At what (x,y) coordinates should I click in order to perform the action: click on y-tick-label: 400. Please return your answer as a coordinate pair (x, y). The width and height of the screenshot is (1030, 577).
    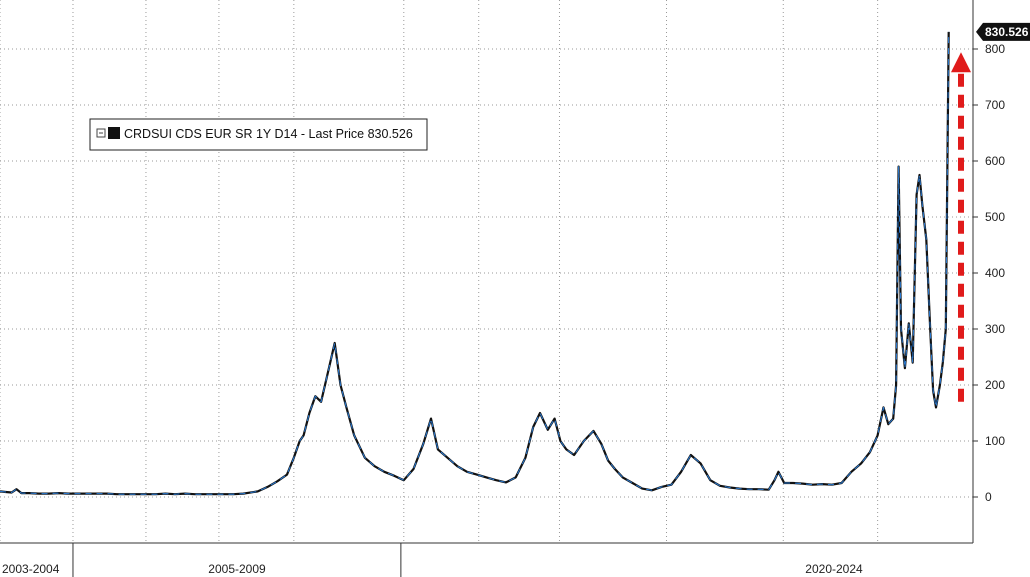
    Looking at the image, I should click on (995, 273).